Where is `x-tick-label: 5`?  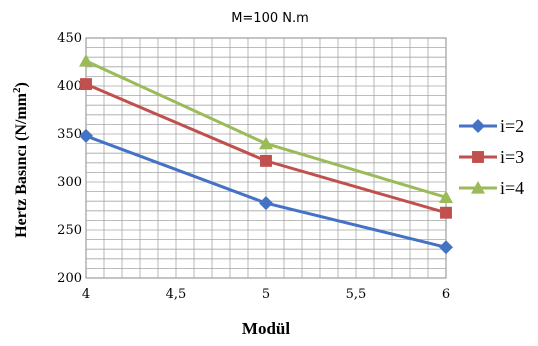 x-tick-label: 5 is located at coordinates (266, 294).